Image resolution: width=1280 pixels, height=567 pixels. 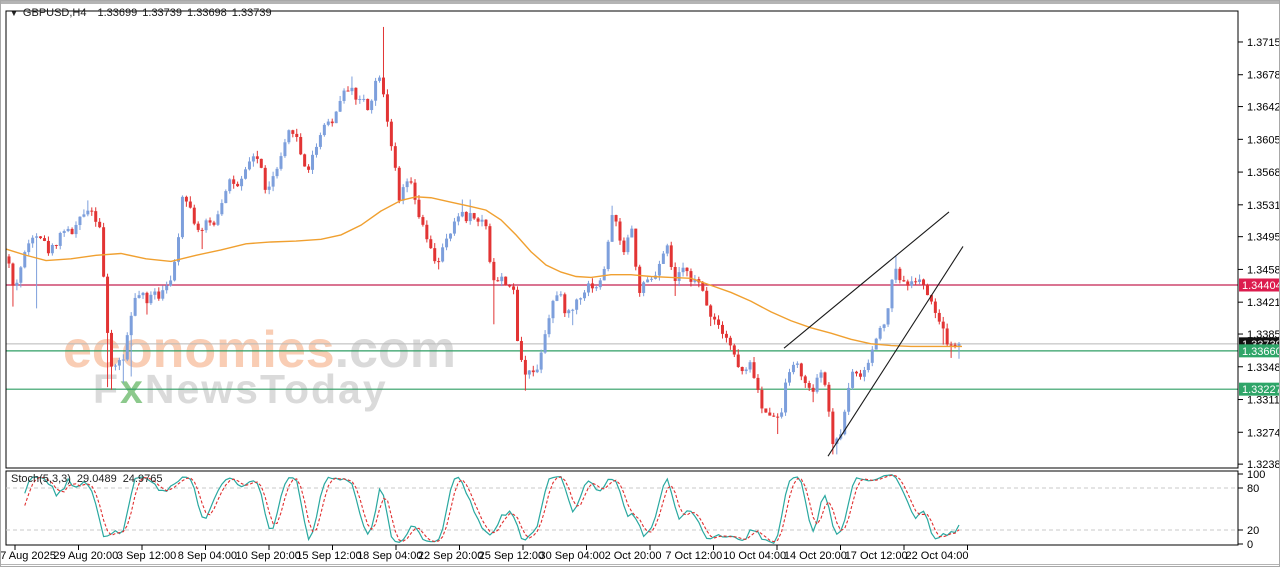 I want to click on stoch-k-line, so click(x=492, y=509).